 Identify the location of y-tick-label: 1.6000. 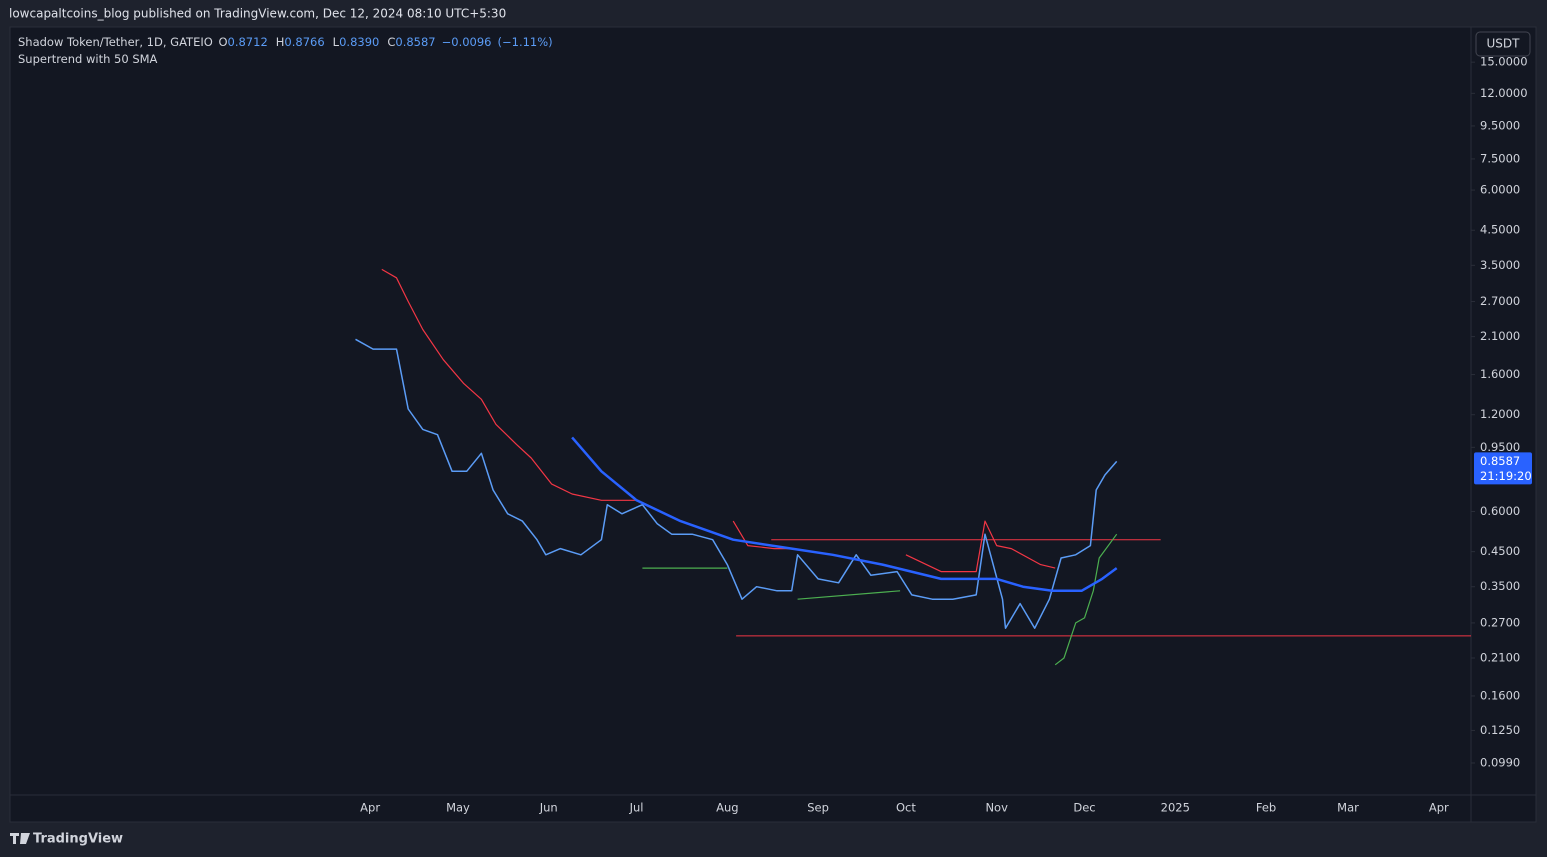
(1500, 374).